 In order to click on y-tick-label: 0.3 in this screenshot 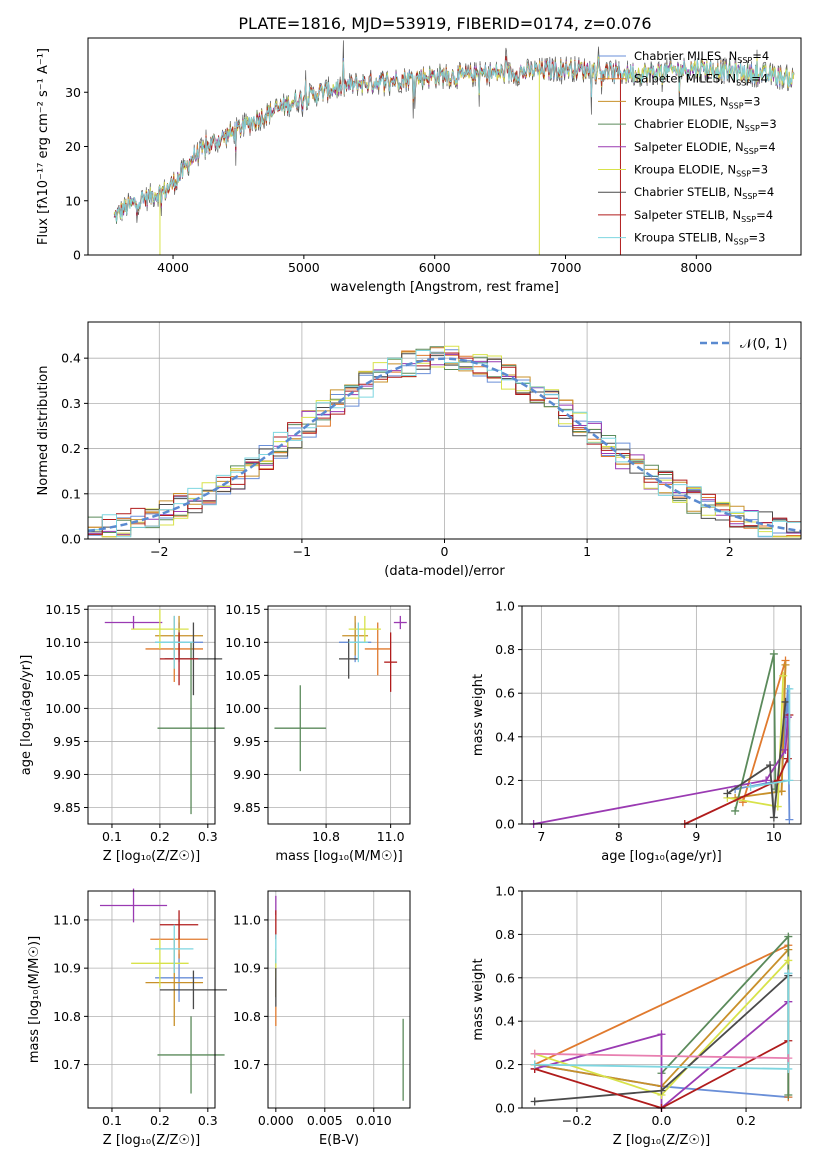, I will do `click(71, 403)`.